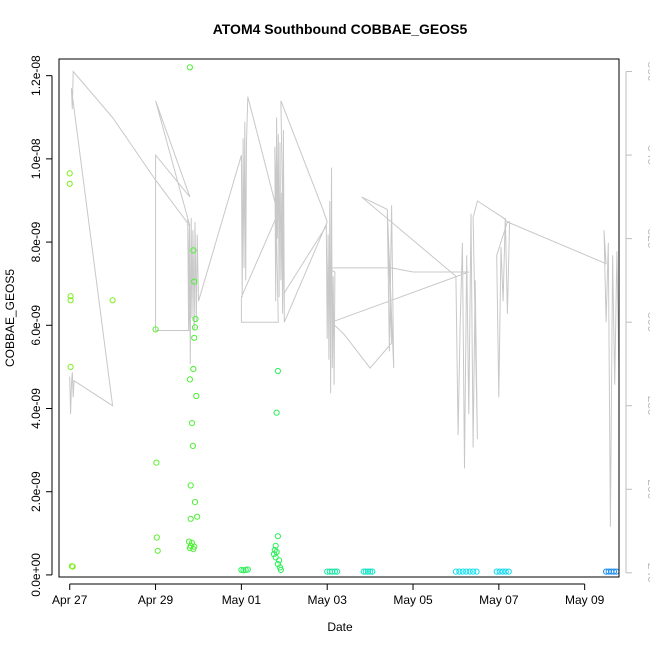 The height and width of the screenshot is (650, 650). What do you see at coordinates (36, 241) in the screenshot?
I see `y-tick-label: 8.0e-09` at bounding box center [36, 241].